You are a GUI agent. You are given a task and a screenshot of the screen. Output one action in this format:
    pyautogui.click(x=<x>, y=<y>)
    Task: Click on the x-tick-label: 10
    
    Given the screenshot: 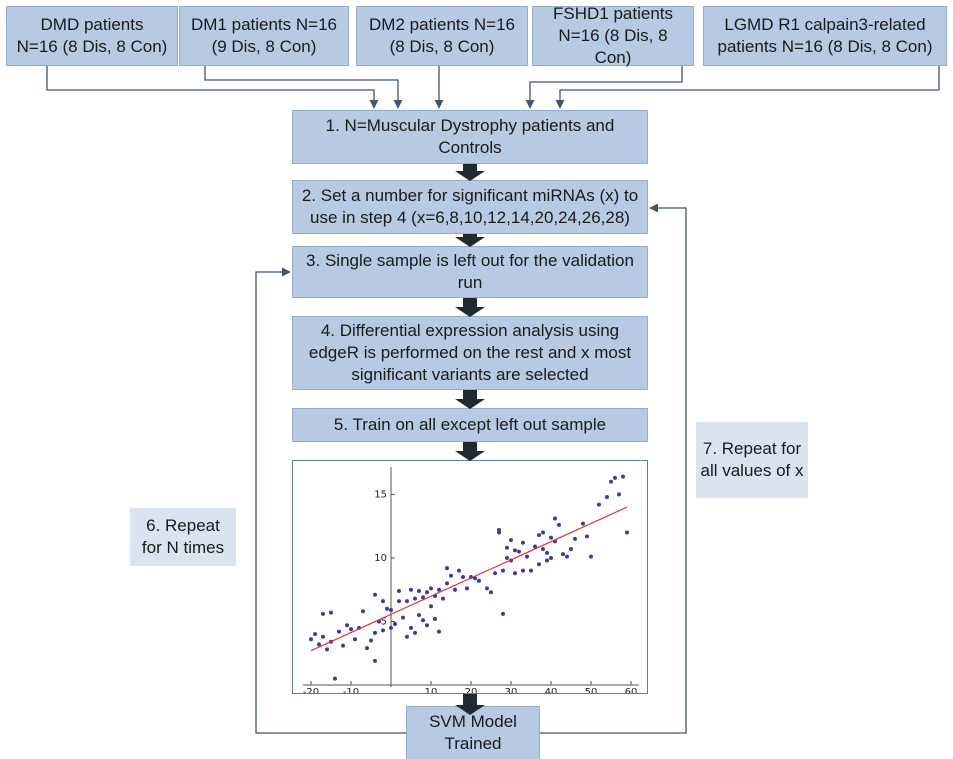 What is the action you would take?
    pyautogui.click(x=431, y=690)
    